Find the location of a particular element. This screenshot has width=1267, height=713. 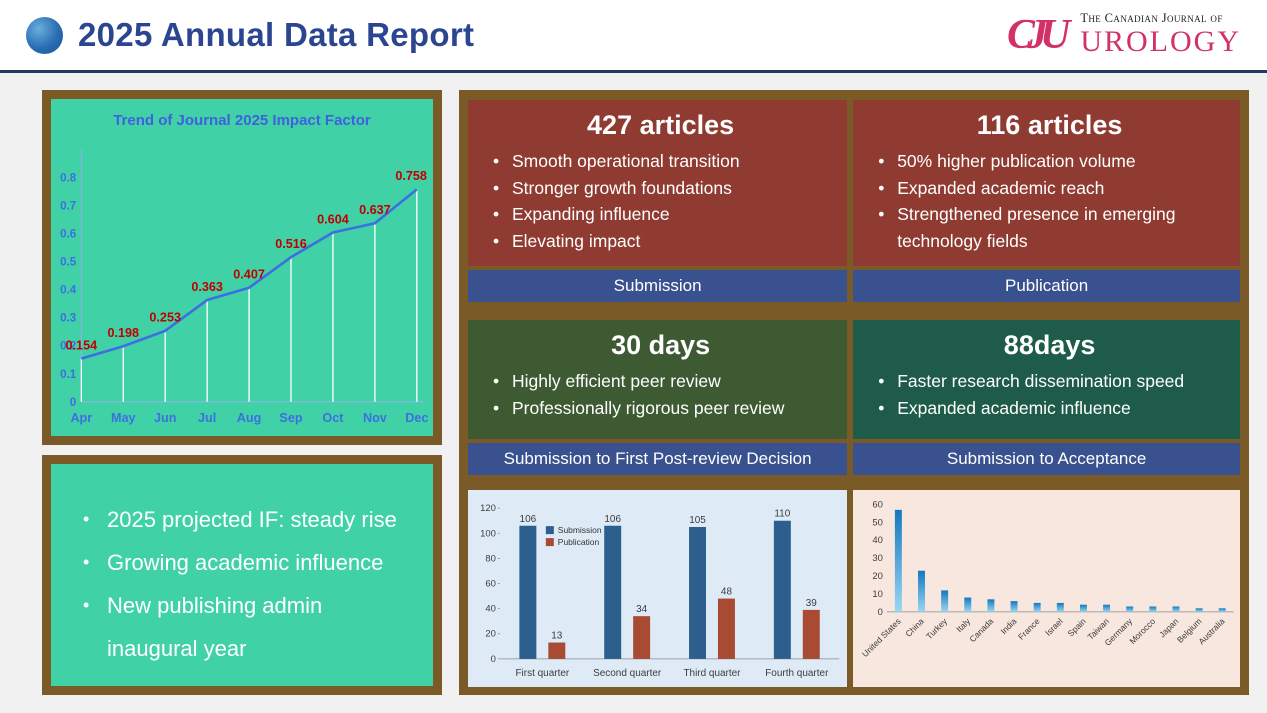

svg-text: Nov is located at coordinates (375, 418).